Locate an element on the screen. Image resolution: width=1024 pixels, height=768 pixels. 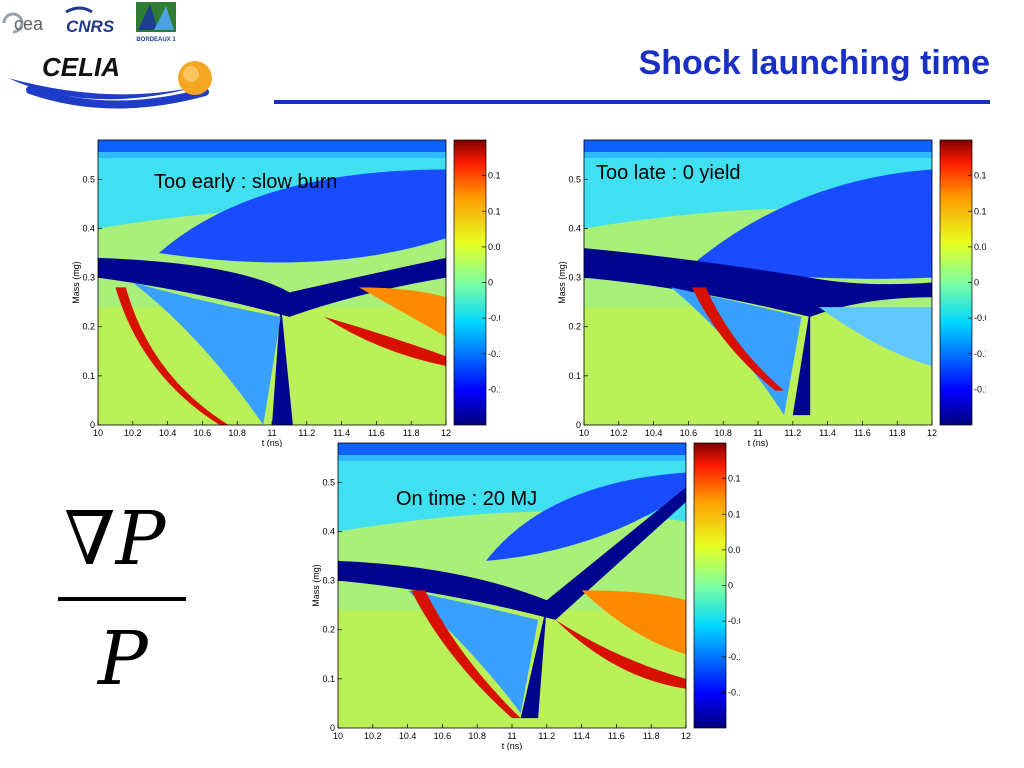
cea-logo-icon: cea is located at coordinates (29, 23).